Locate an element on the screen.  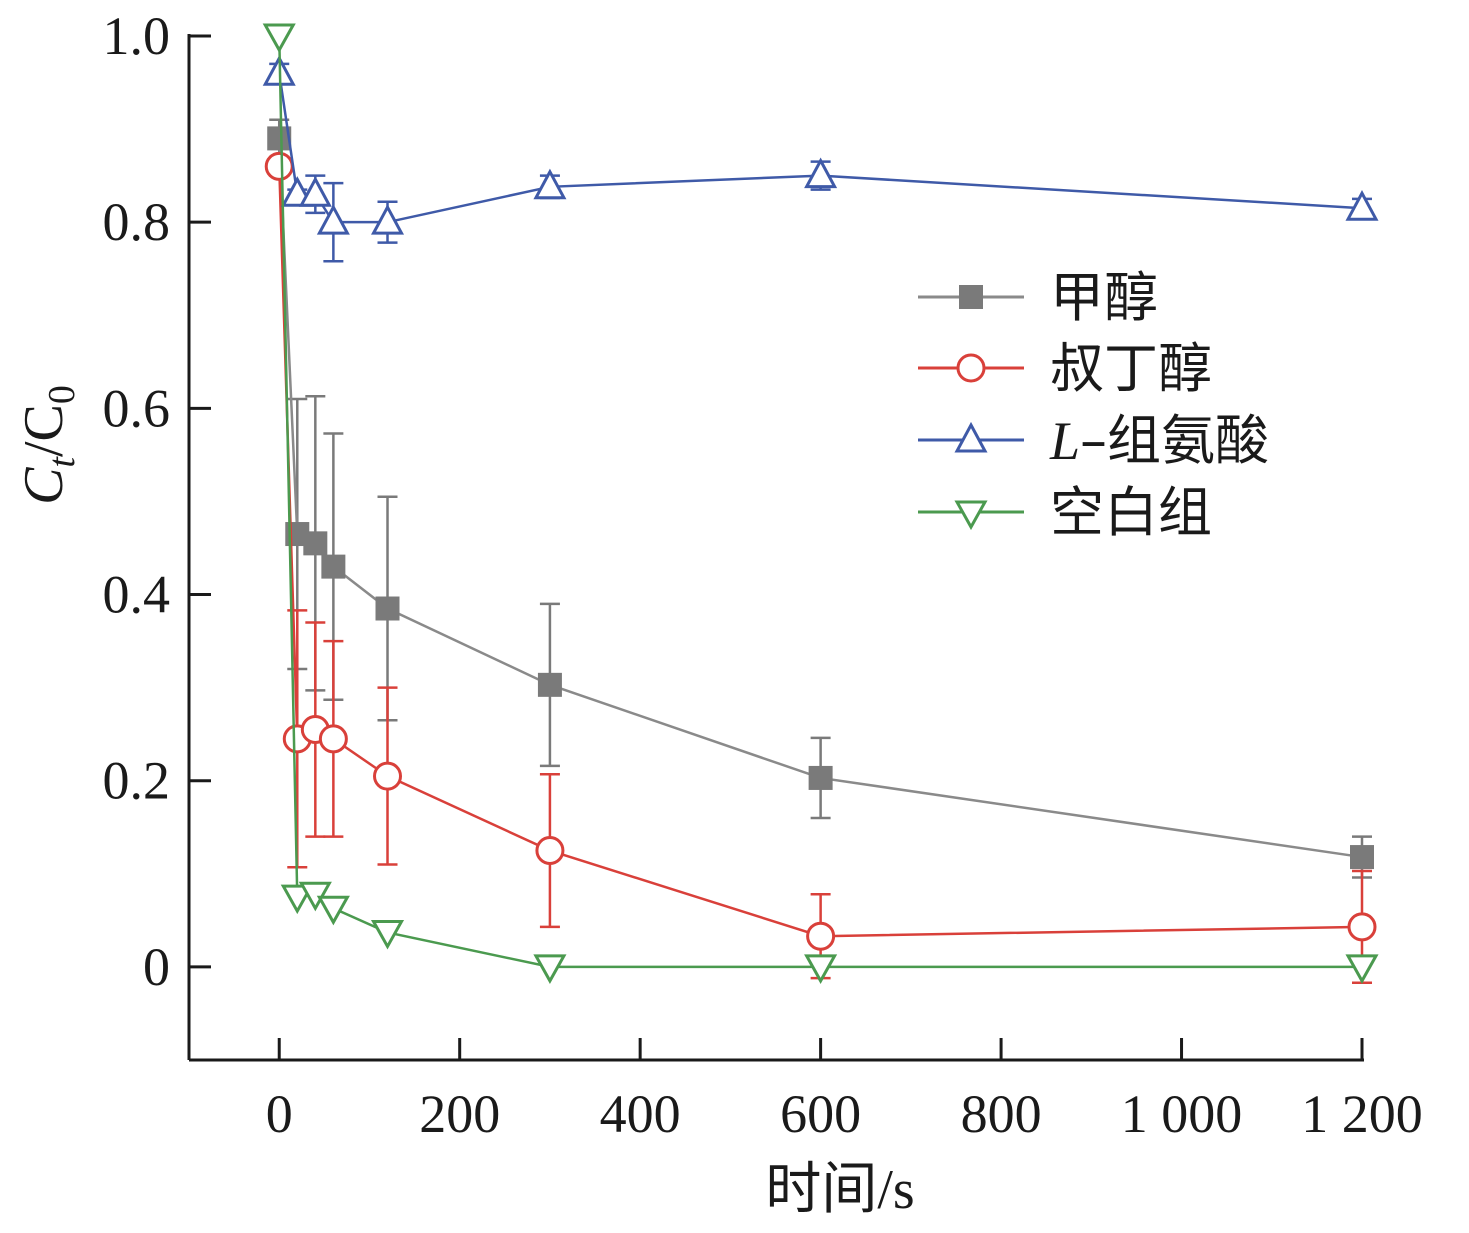
y-tick-label: 0.6 is located at coordinates (137, 408).